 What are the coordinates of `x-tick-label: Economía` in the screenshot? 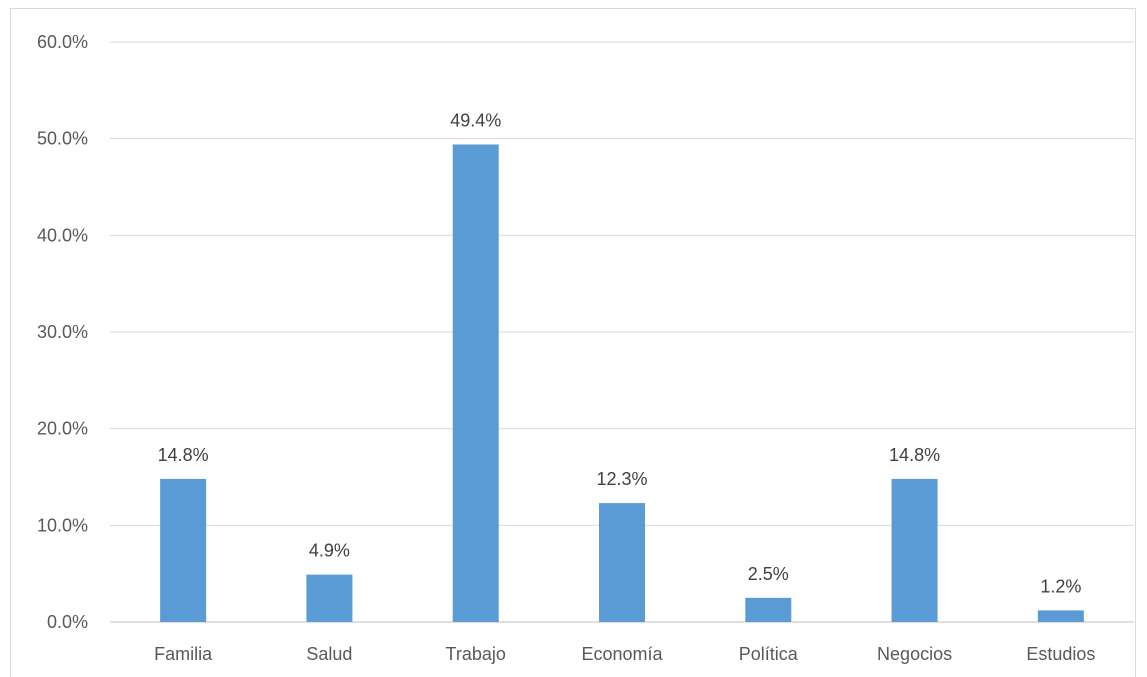 It's located at (622, 654).